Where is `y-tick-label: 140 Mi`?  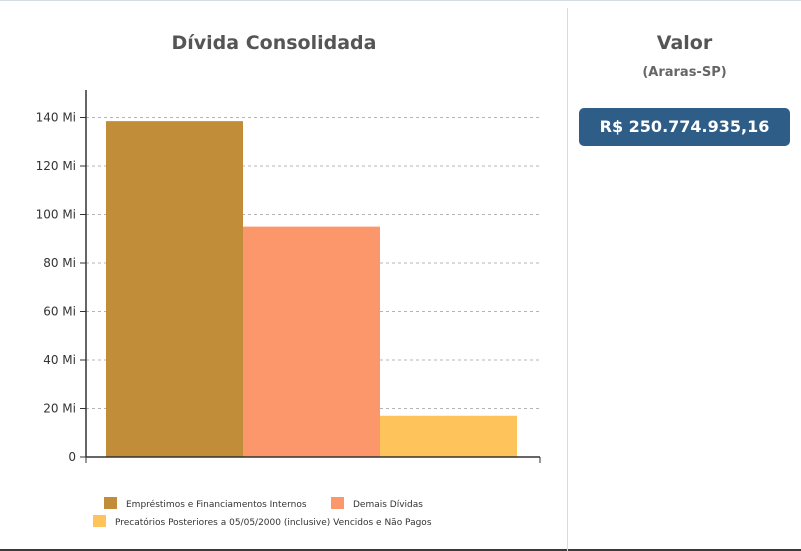
y-tick-label: 140 Mi is located at coordinates (56, 118).